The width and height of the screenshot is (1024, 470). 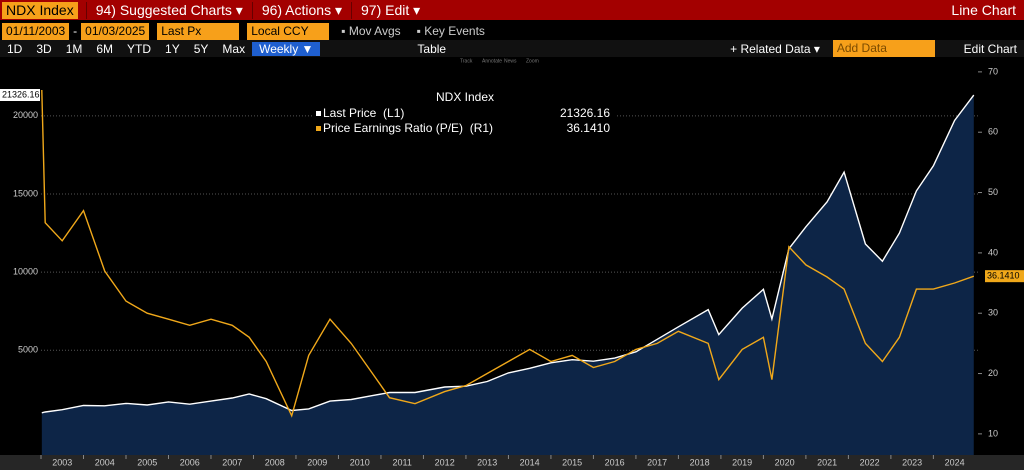 I want to click on edit-chart: Edit Chart, so click(x=990, y=48).